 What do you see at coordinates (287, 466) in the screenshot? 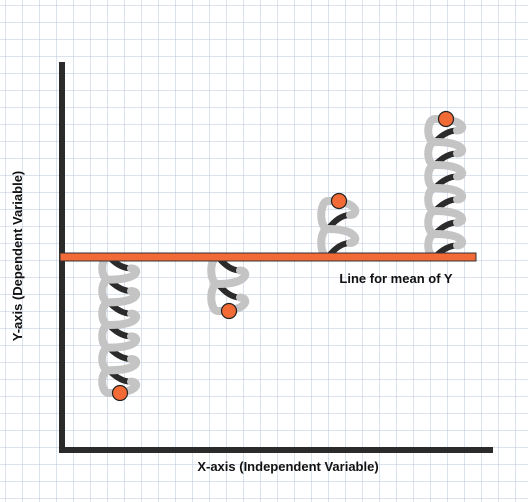
I see `x-axis-label: X-axis (Independent Variable)` at bounding box center [287, 466].